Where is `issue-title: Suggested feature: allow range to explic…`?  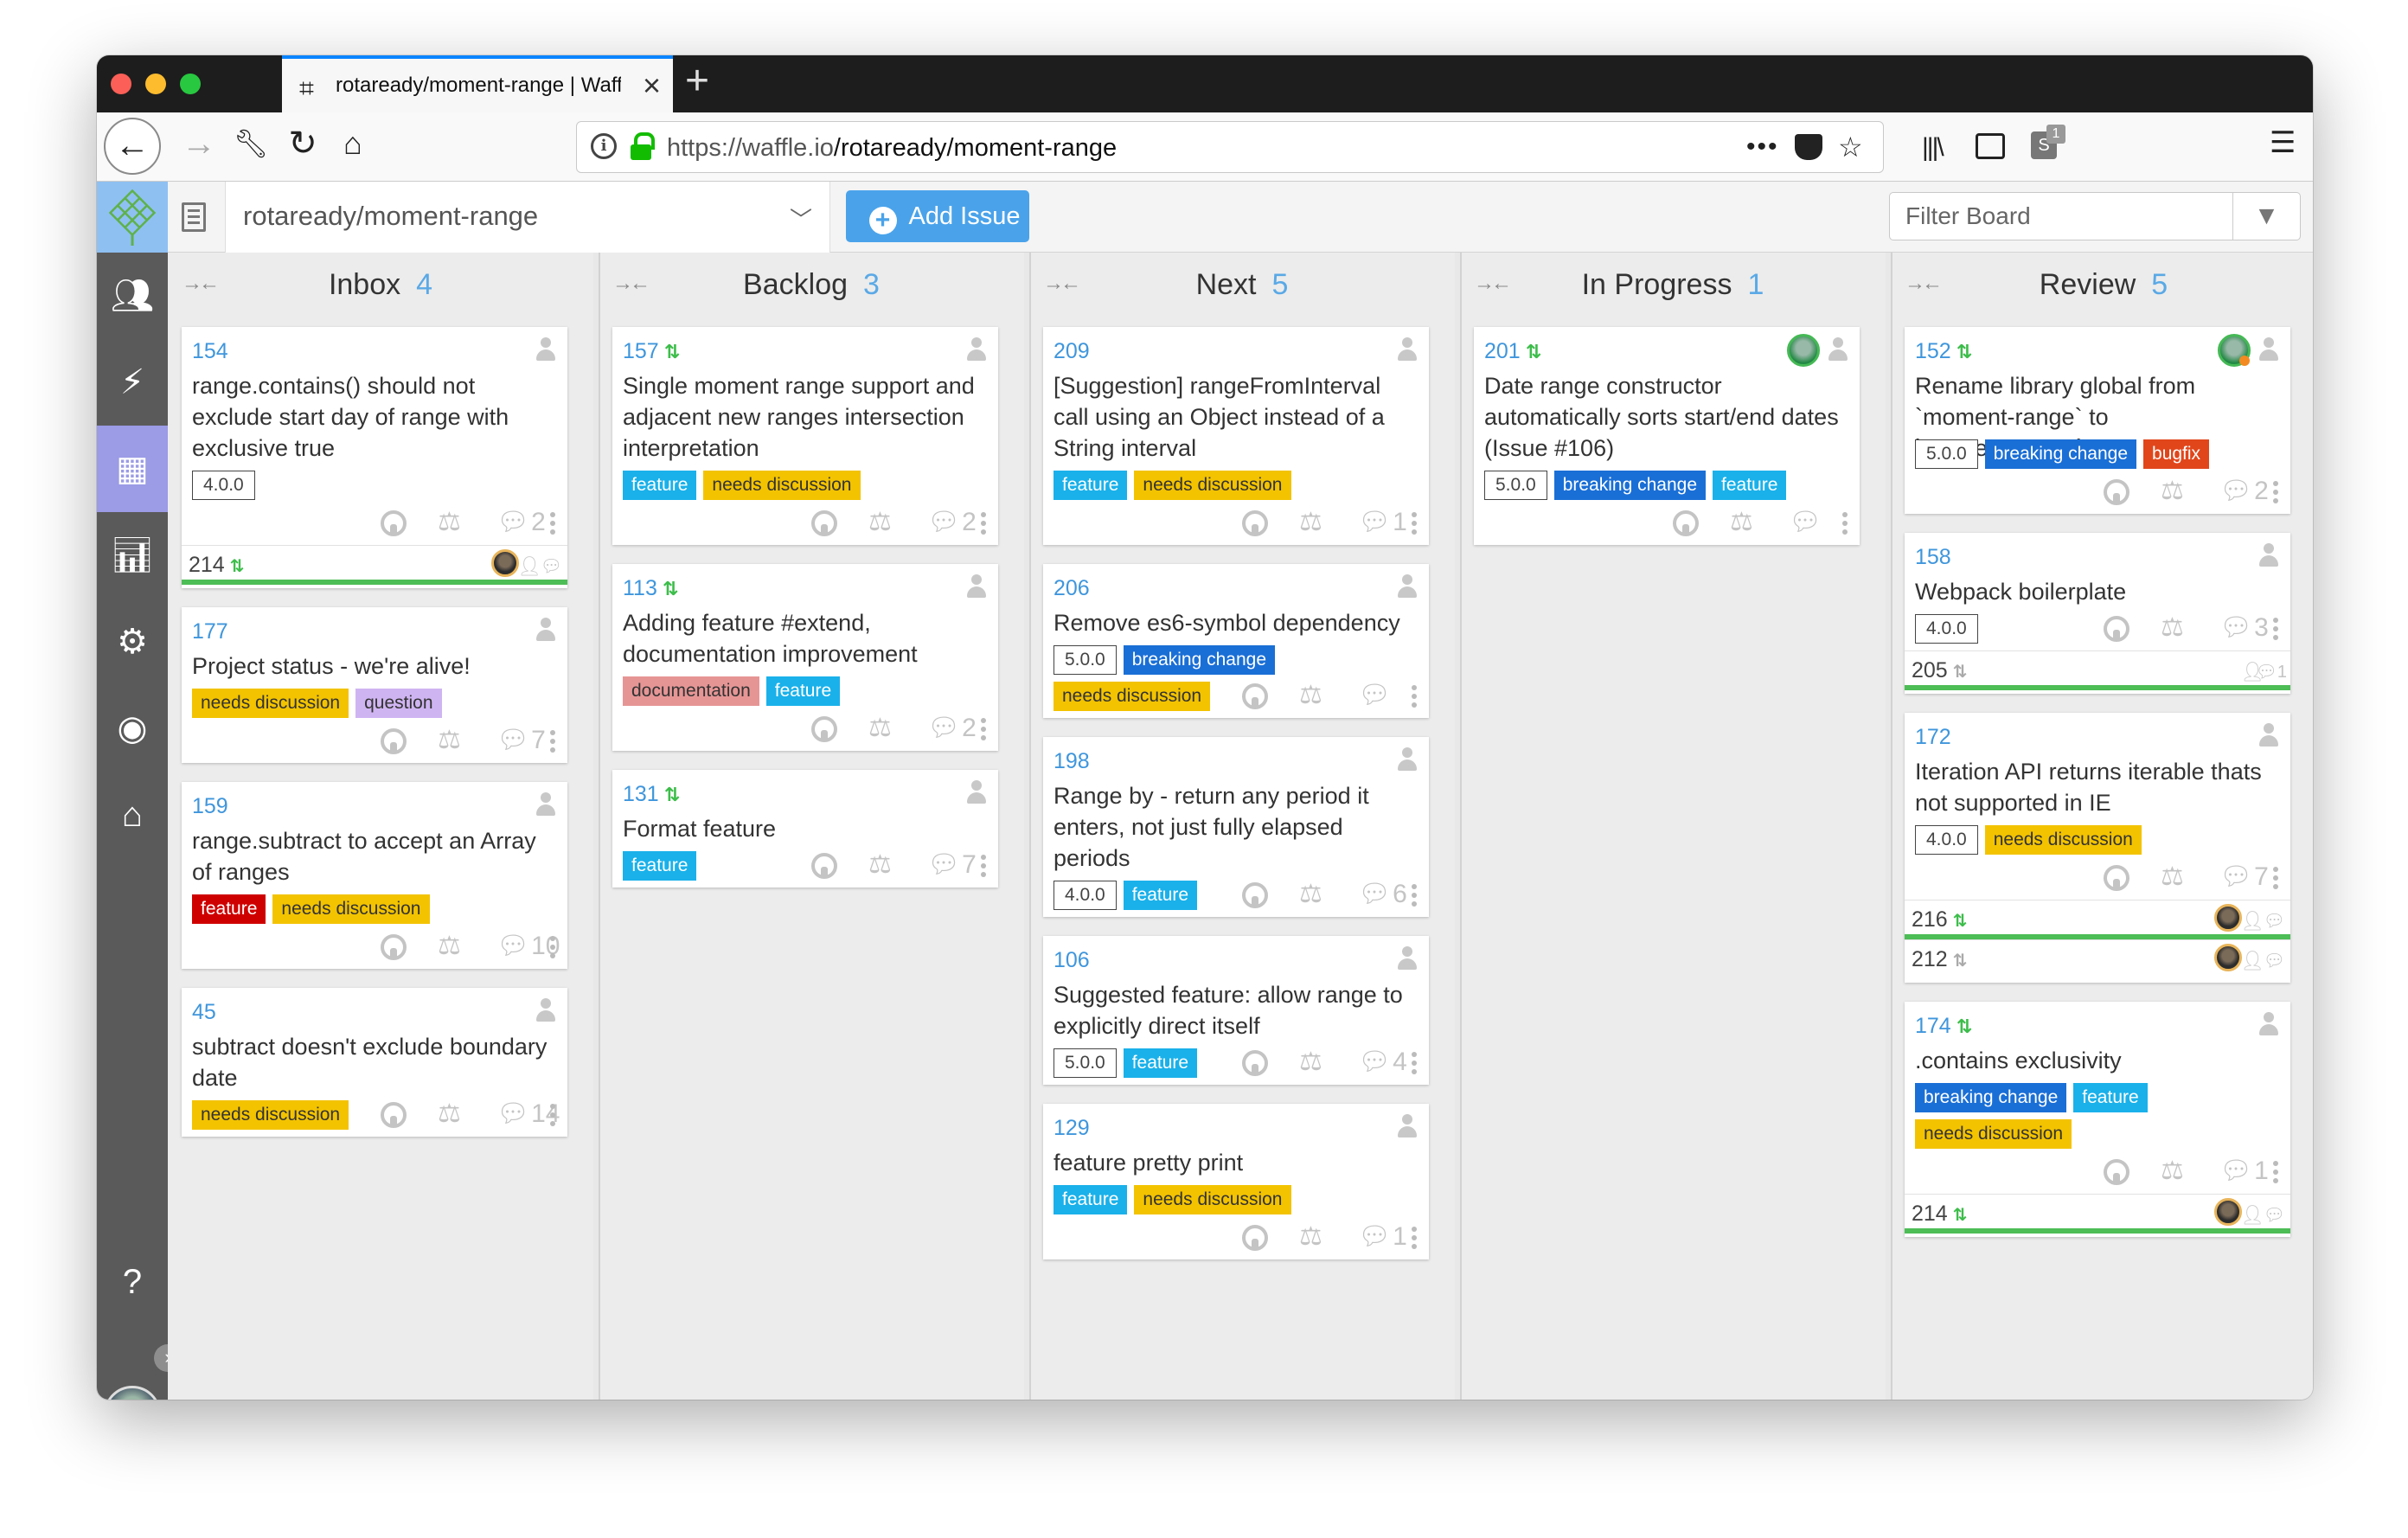 issue-title: Suggested feature: allow range to explic… is located at coordinates (1228, 1010).